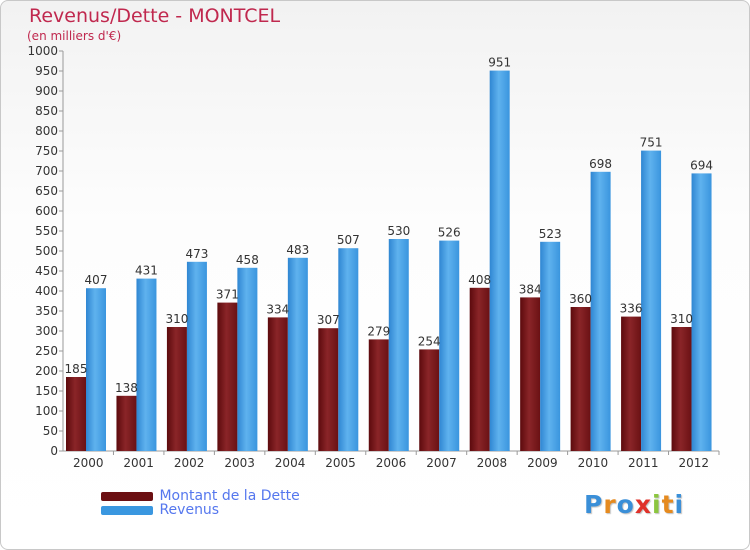 This screenshot has width=750, height=550. What do you see at coordinates (74, 36) in the screenshot?
I see `chart-subtitle: (en milliers d'€)` at bounding box center [74, 36].